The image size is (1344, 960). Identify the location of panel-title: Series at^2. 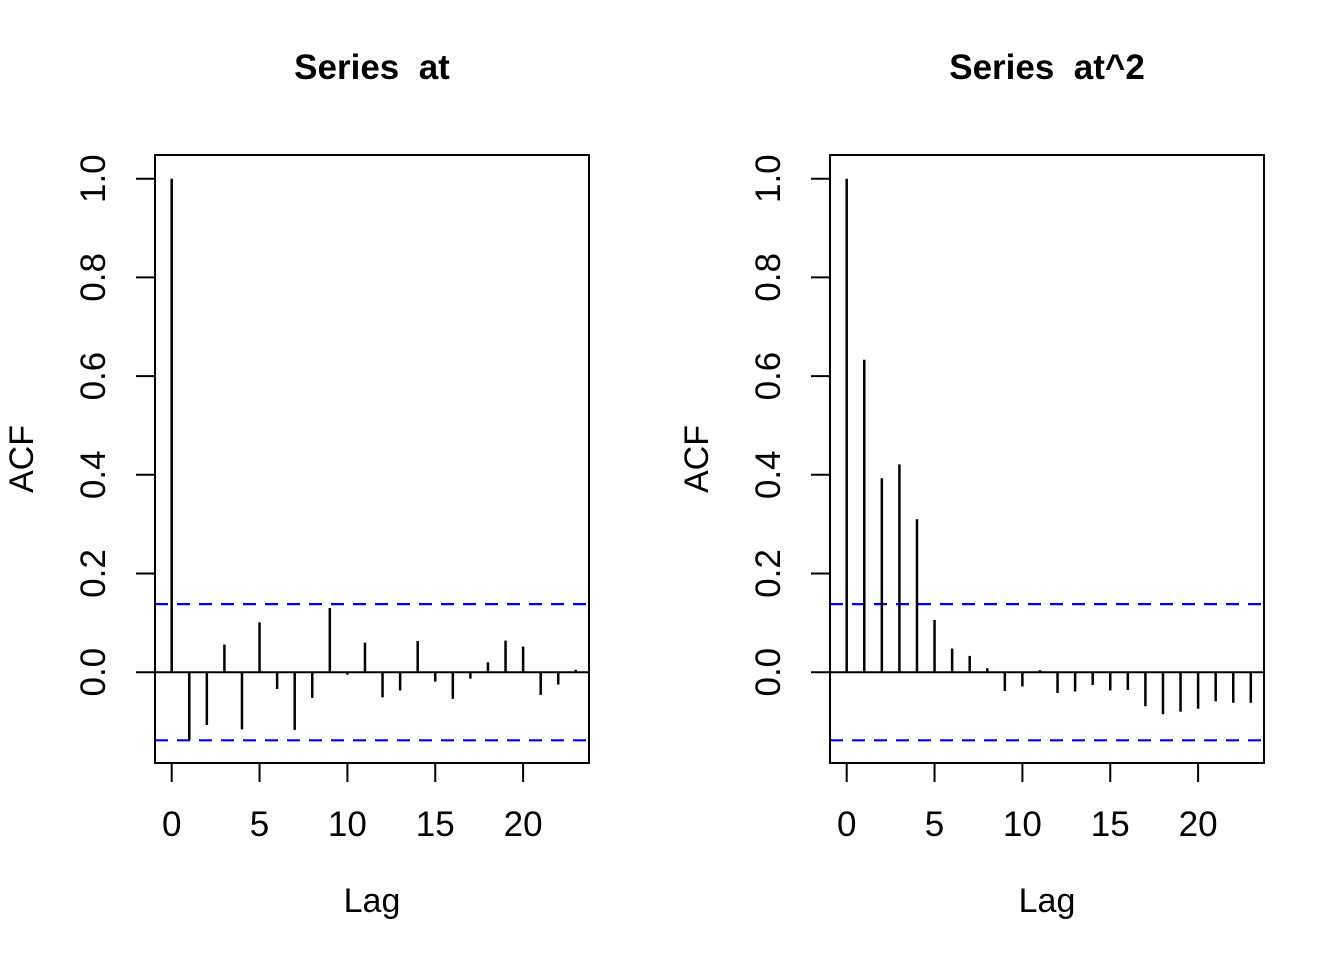
(1047, 67).